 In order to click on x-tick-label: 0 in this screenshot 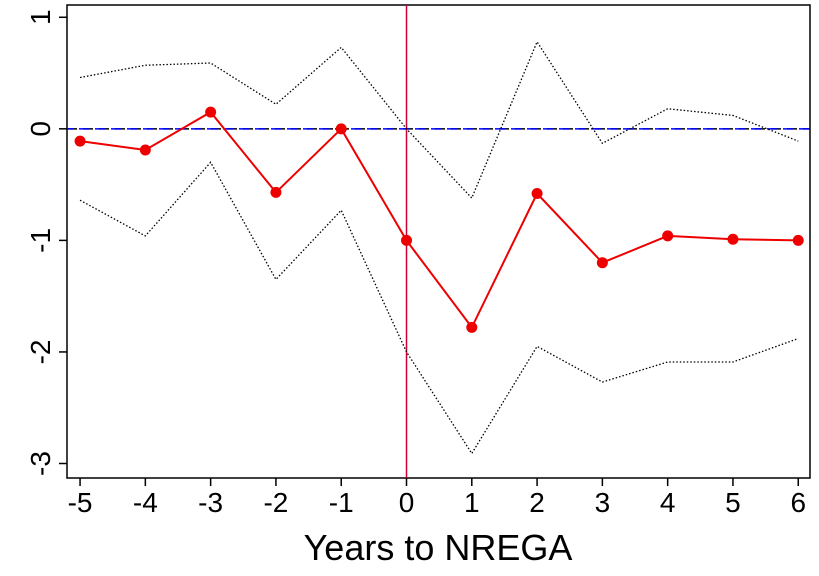, I will do `click(407, 502)`.